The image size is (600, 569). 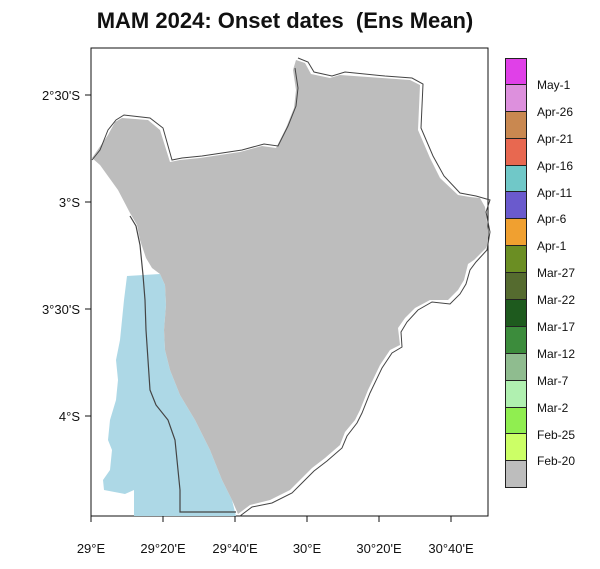 I want to click on lake-border-line, so click(x=182, y=364).